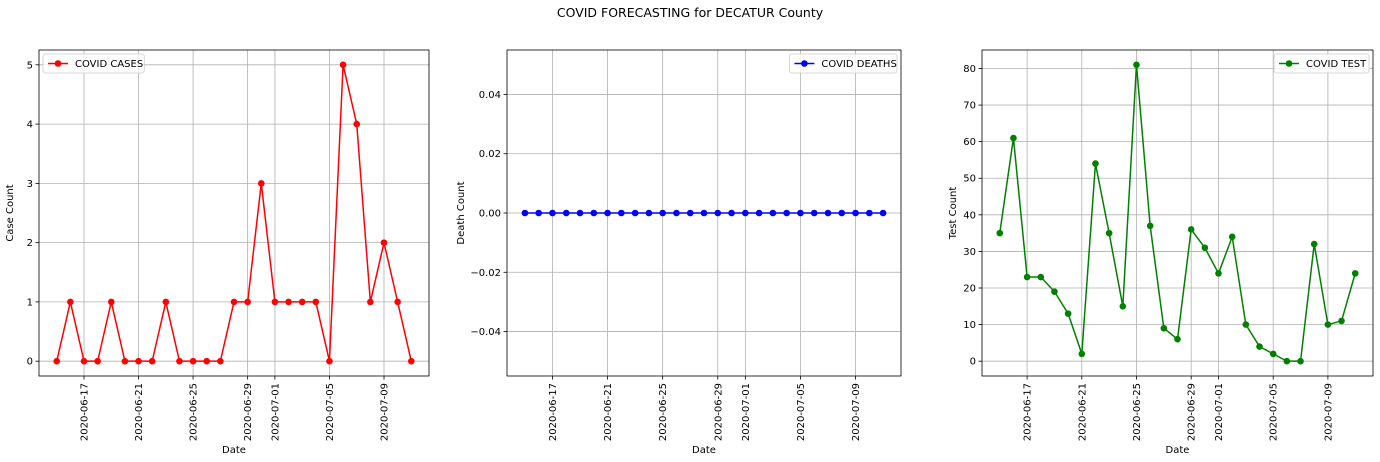  Describe the element at coordinates (969, 325) in the screenshot. I see `y-tick-label: 10` at that location.